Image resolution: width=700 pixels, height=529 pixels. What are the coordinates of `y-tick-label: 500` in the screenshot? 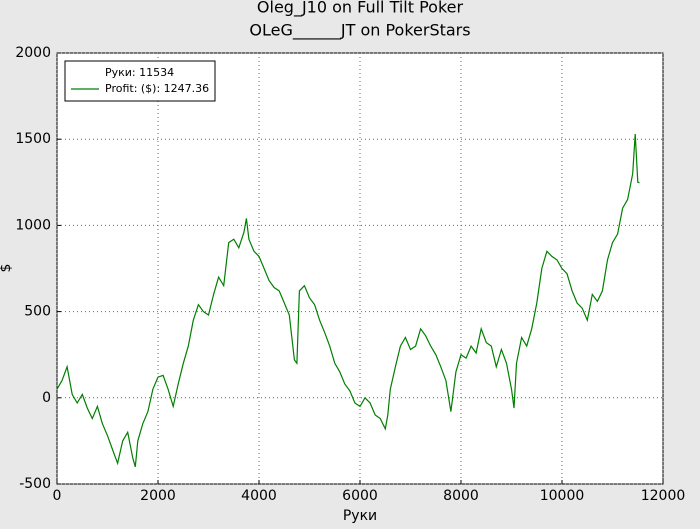 It's located at (37, 312).